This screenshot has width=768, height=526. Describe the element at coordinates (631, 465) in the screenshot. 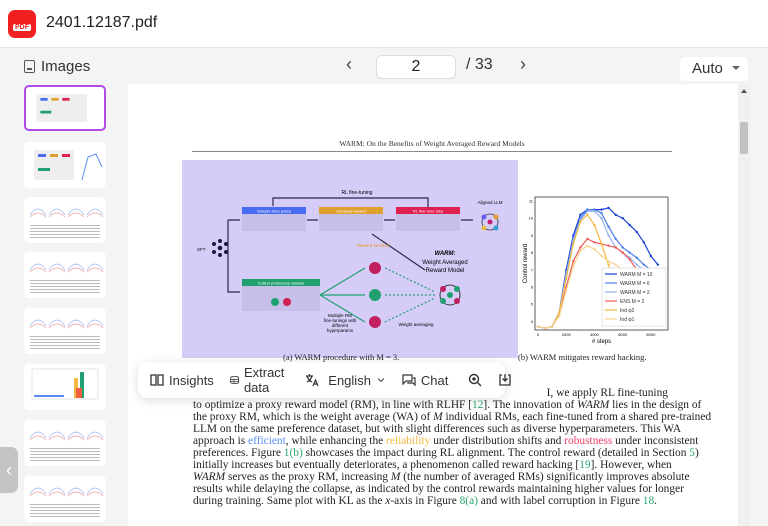

I see `text-span: ]. However, when` at that location.